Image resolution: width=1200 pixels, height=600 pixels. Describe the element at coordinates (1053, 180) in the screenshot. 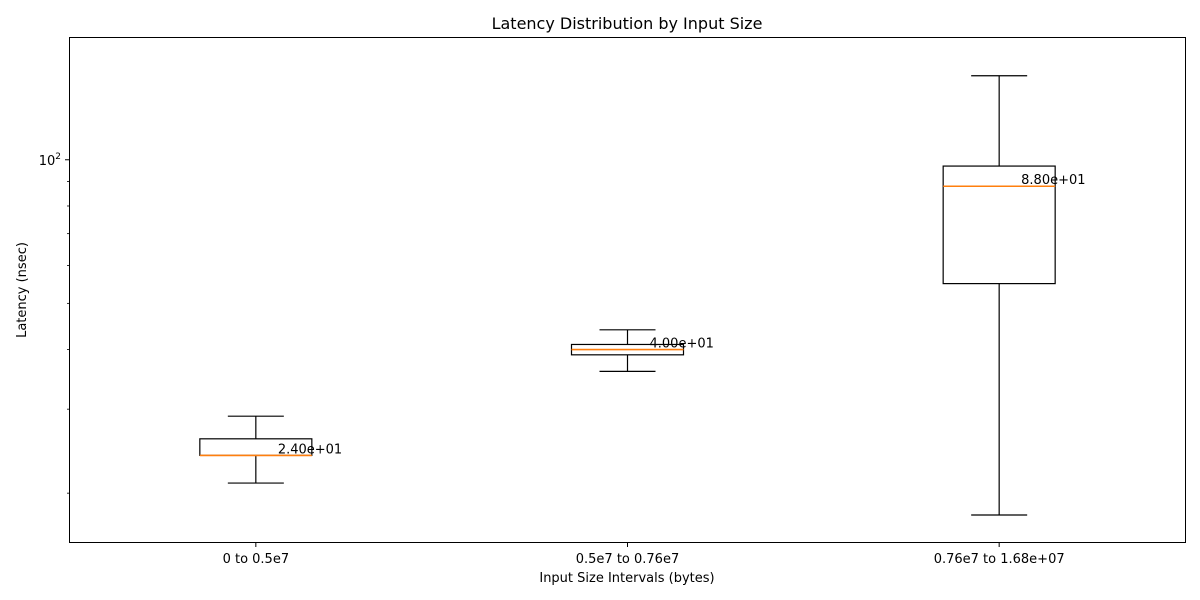

I see `median-value-label: 8.80e+01` at that location.